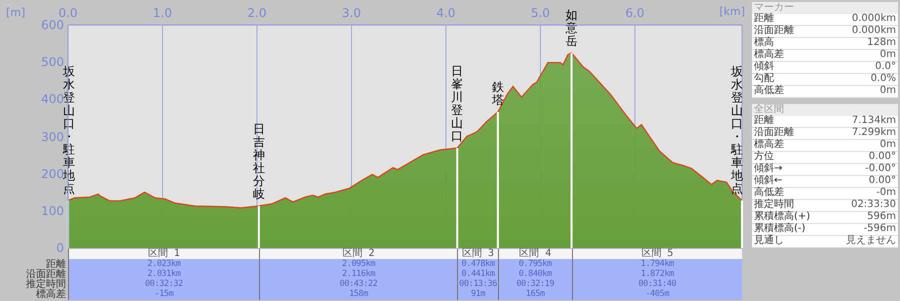  Describe the element at coordinates (871, 241) in the screenshot. I see `text: 見えません` at that location.